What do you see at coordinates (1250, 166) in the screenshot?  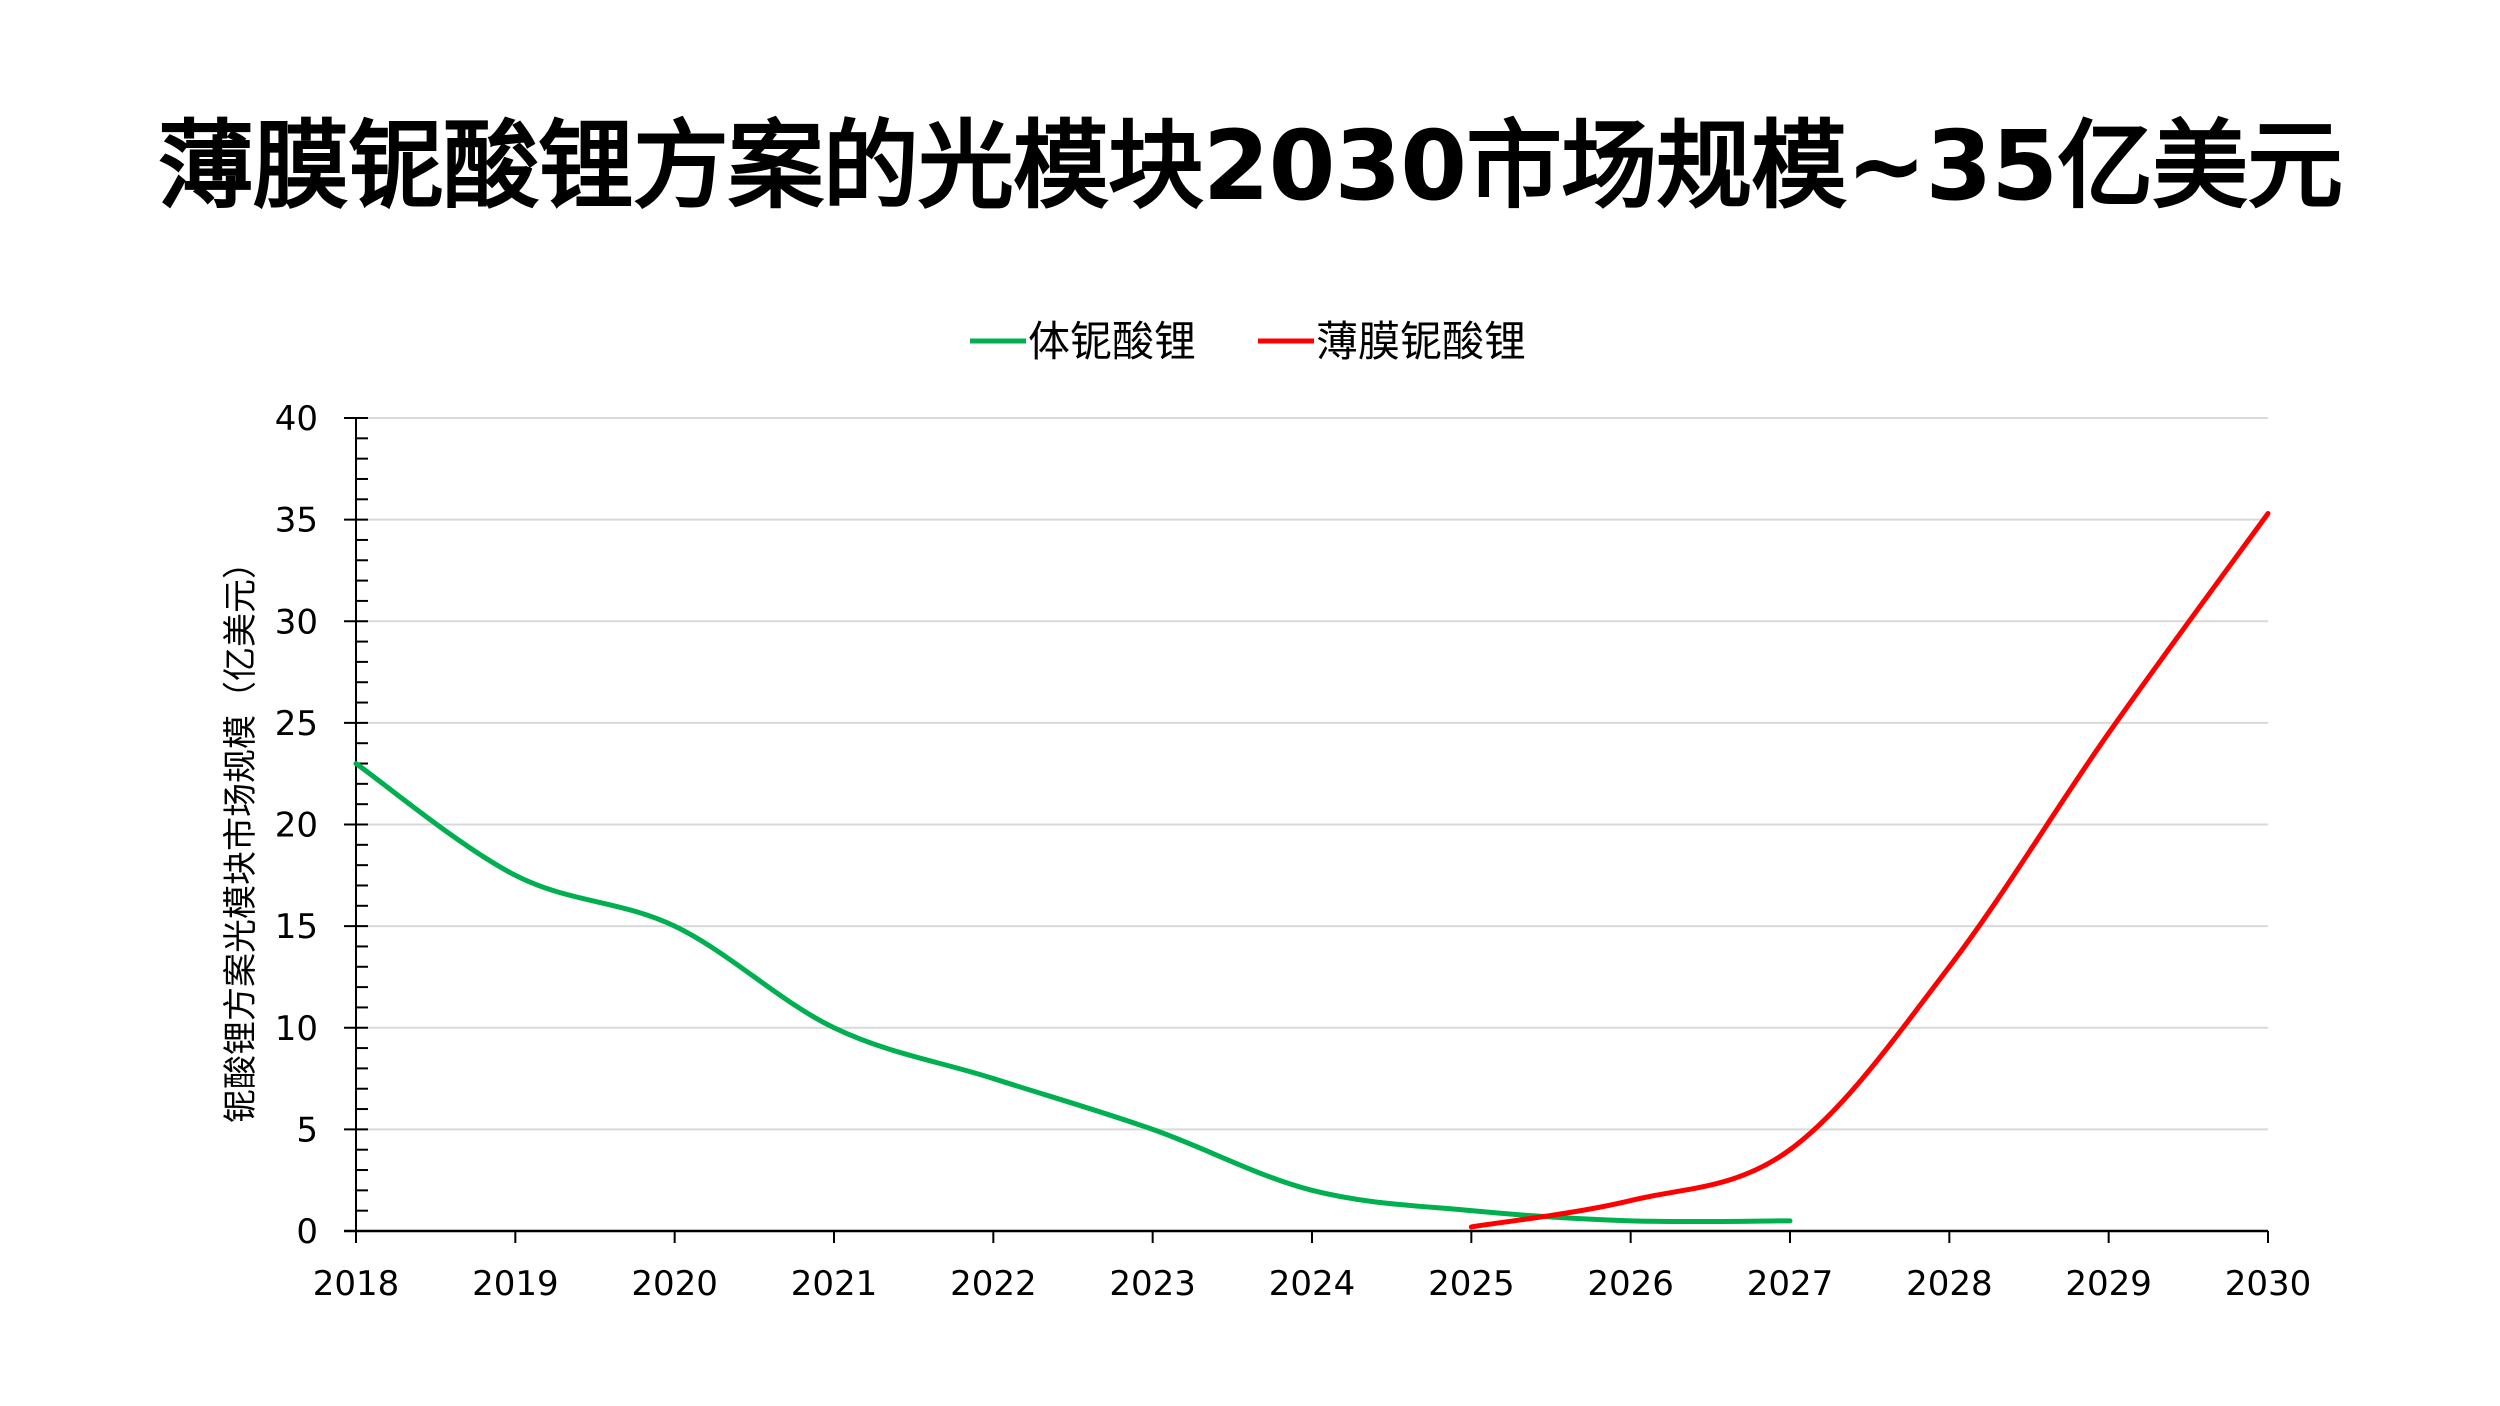 I see `chart-title: 薄膜铌酸锂方案的光模块2030市场规模~35亿美元` at bounding box center [1250, 166].